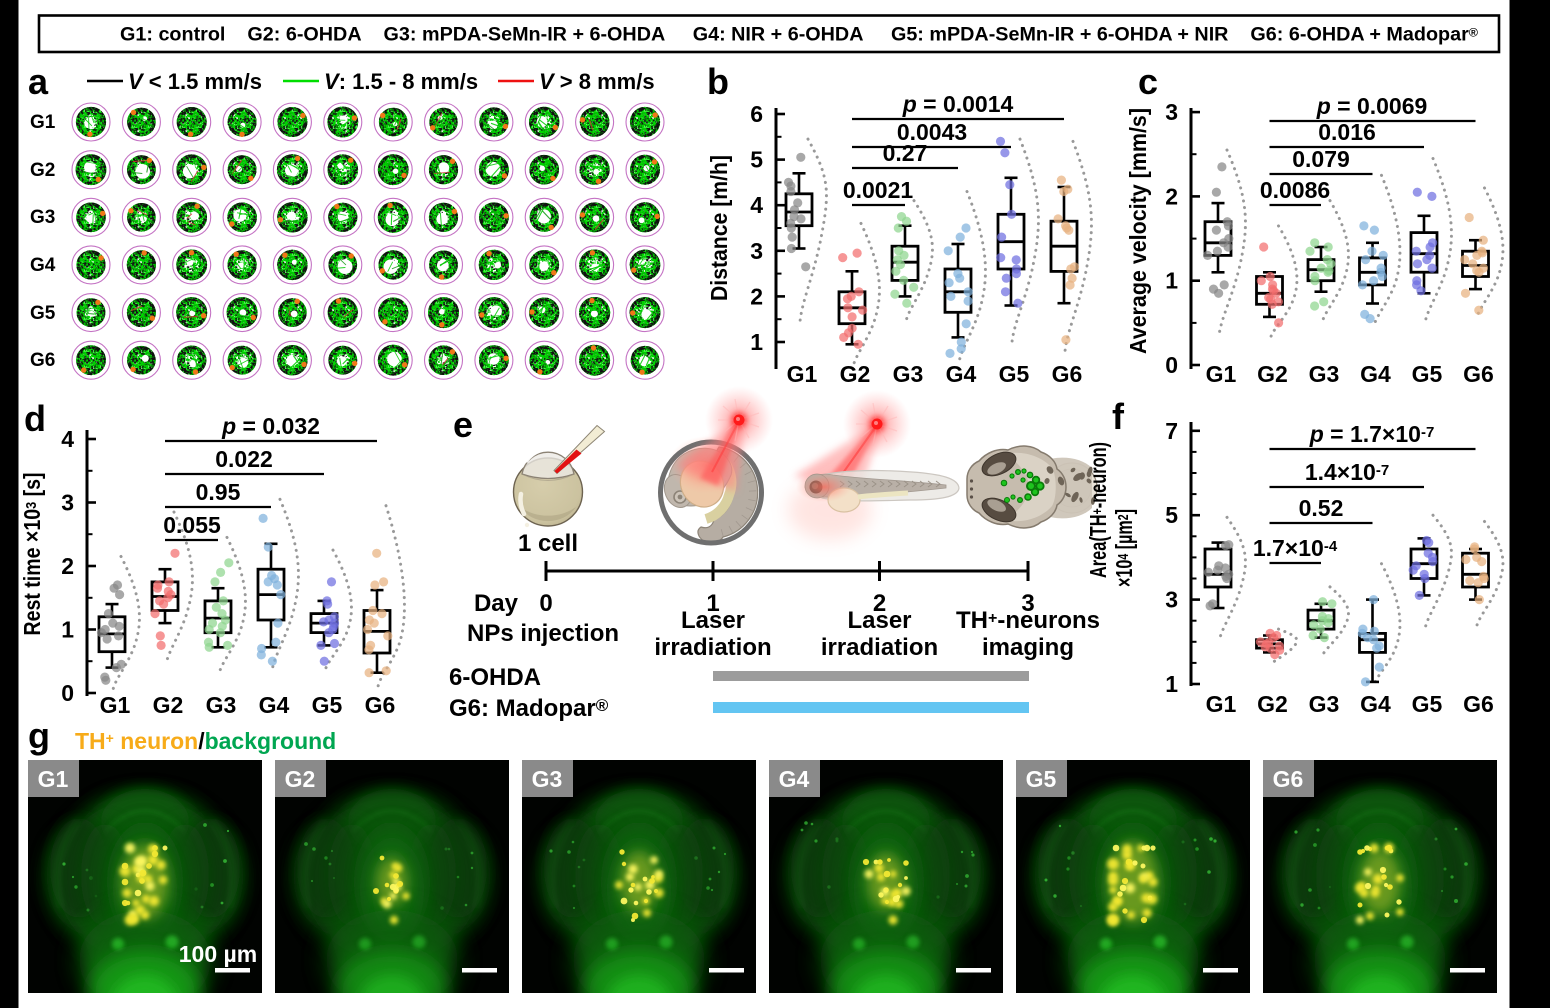 This screenshot has width=1550, height=1008. I want to click on svg-text: 0.27, so click(905, 153).